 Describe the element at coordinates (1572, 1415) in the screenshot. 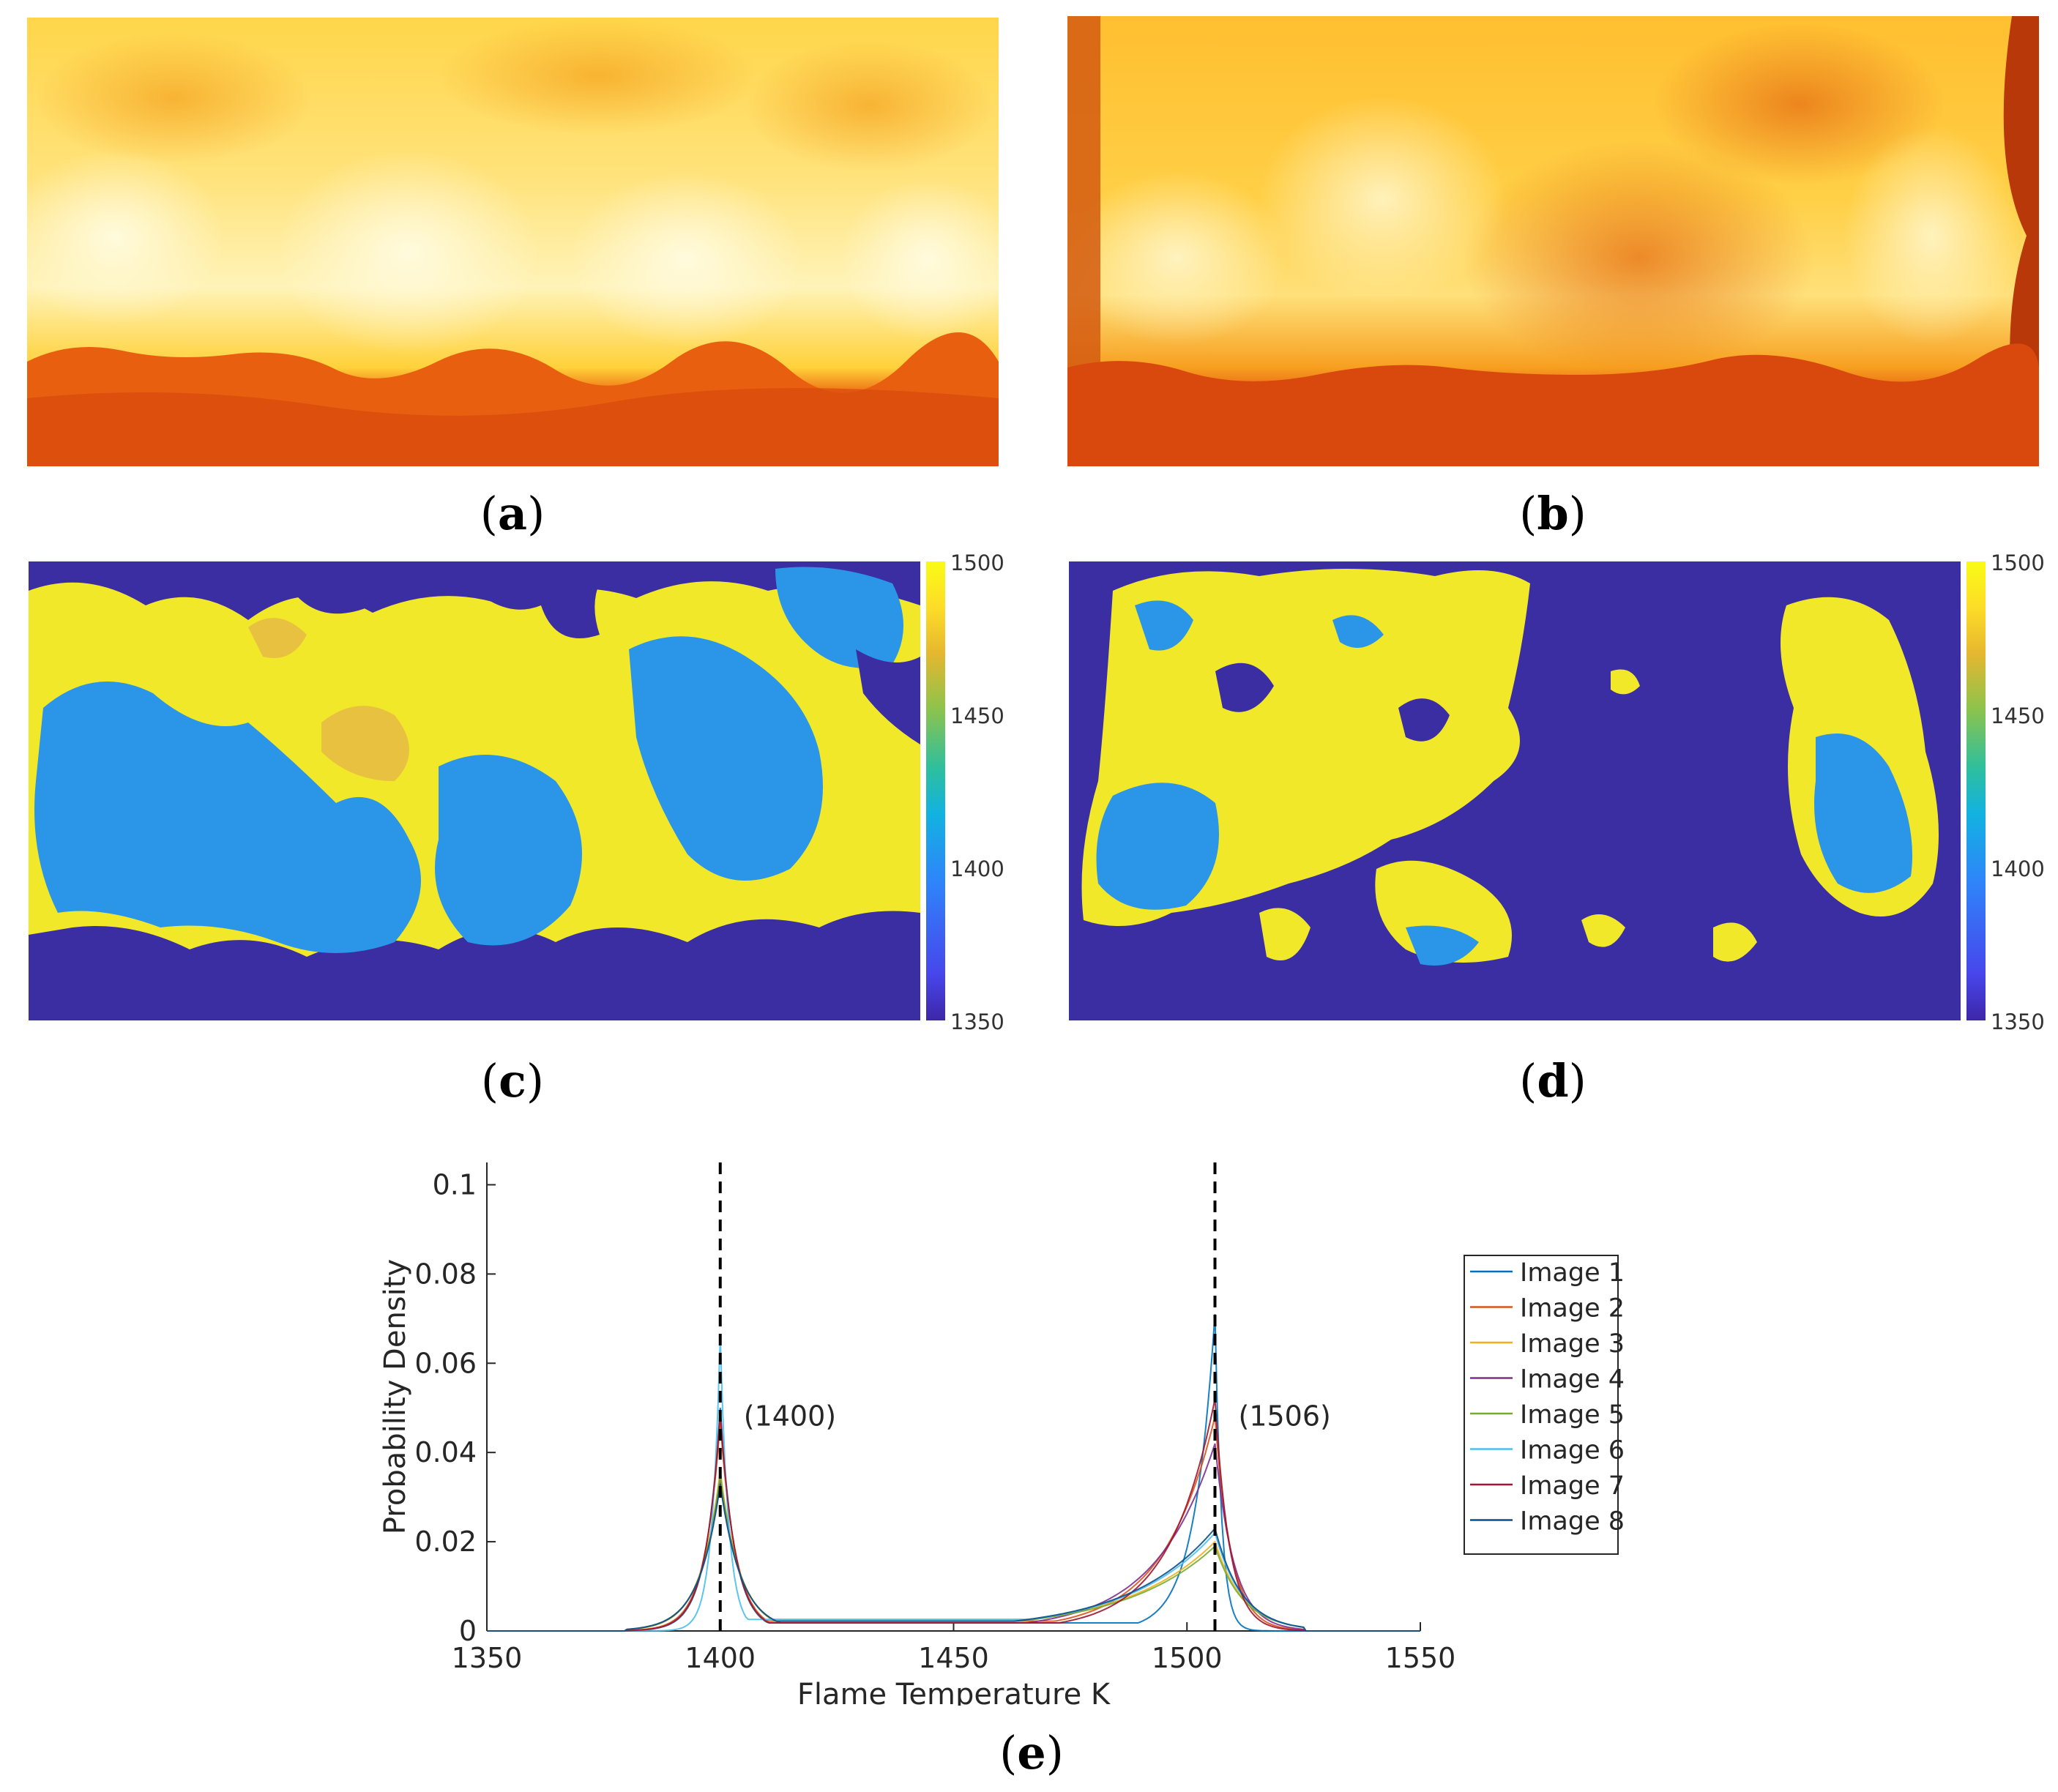

I see `legend-label-5: Image 5` at that location.